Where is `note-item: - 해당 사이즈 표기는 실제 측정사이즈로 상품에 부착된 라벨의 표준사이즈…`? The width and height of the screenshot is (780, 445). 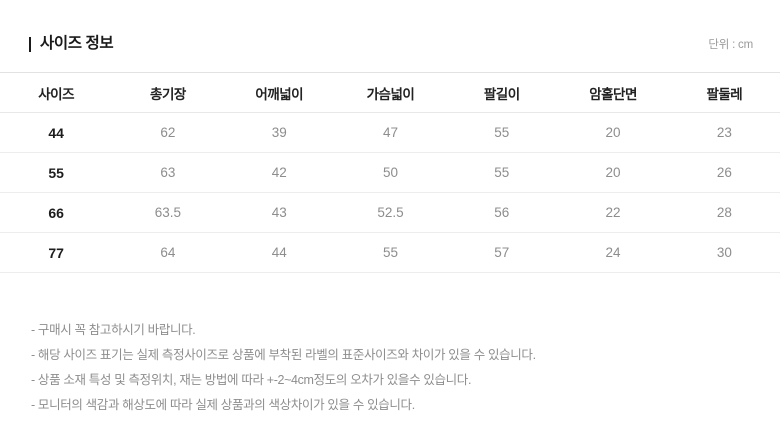 note-item: - 해당 사이즈 표기는 실제 측정사이즈로 상품에 부착된 라벨의 표준사이즈… is located at coordinates (283, 355).